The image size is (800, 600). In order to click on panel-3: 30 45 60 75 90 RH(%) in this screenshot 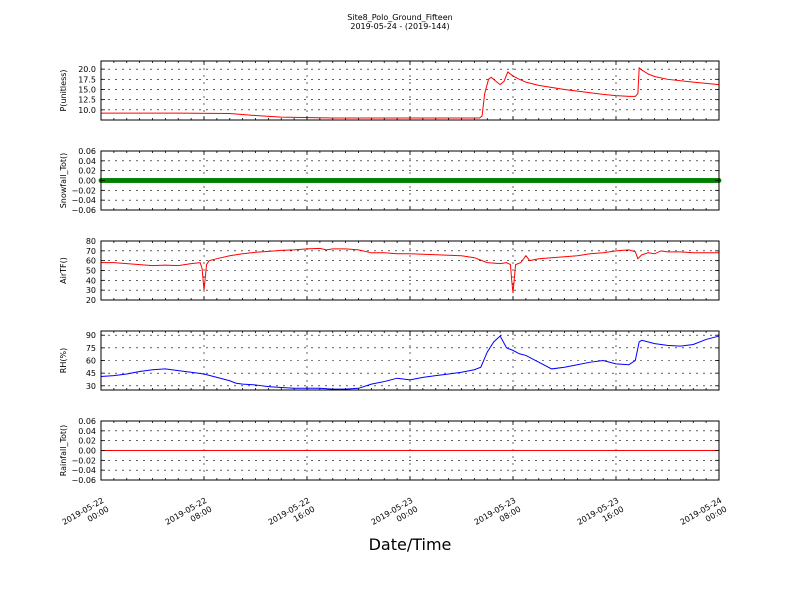, I will do `click(389, 360)`.